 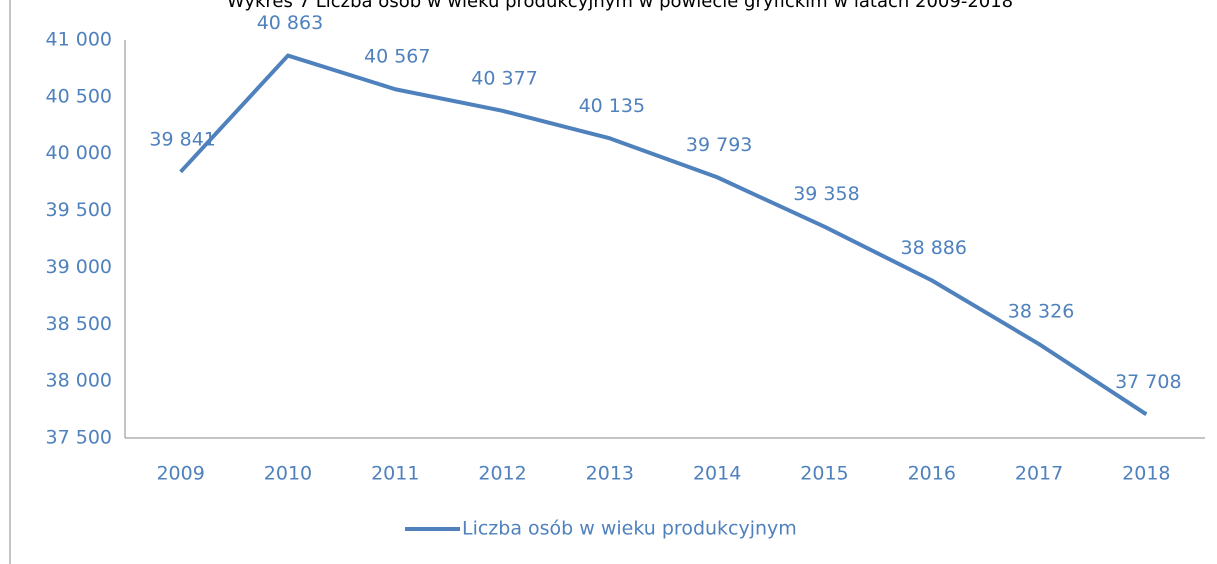 What do you see at coordinates (824, 474) in the screenshot?
I see `x-tick-label: 2015` at bounding box center [824, 474].